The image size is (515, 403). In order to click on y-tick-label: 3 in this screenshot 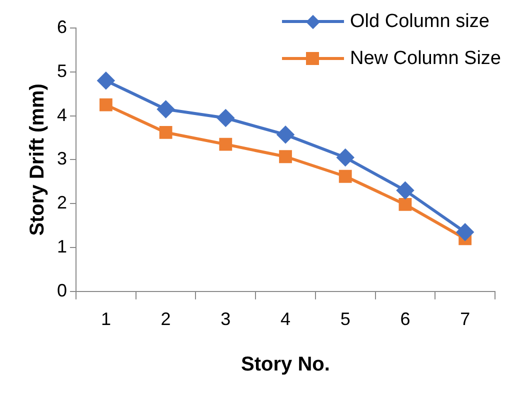, I will do `click(62, 158)`.